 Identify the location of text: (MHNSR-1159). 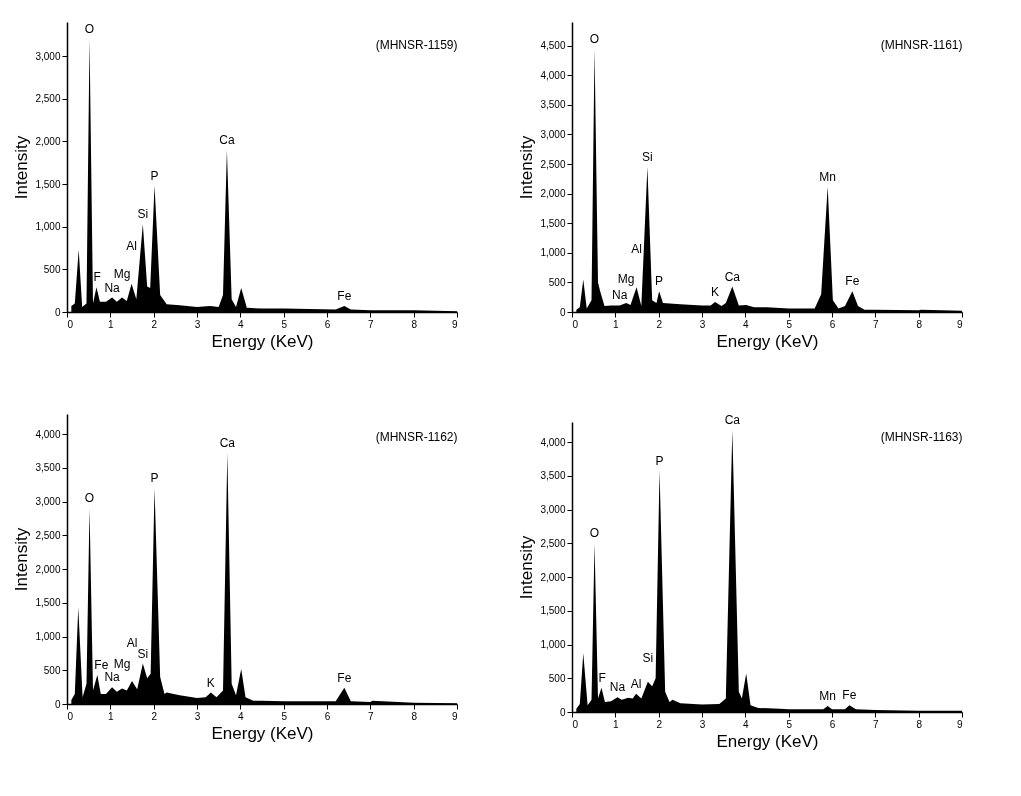
(416, 45).